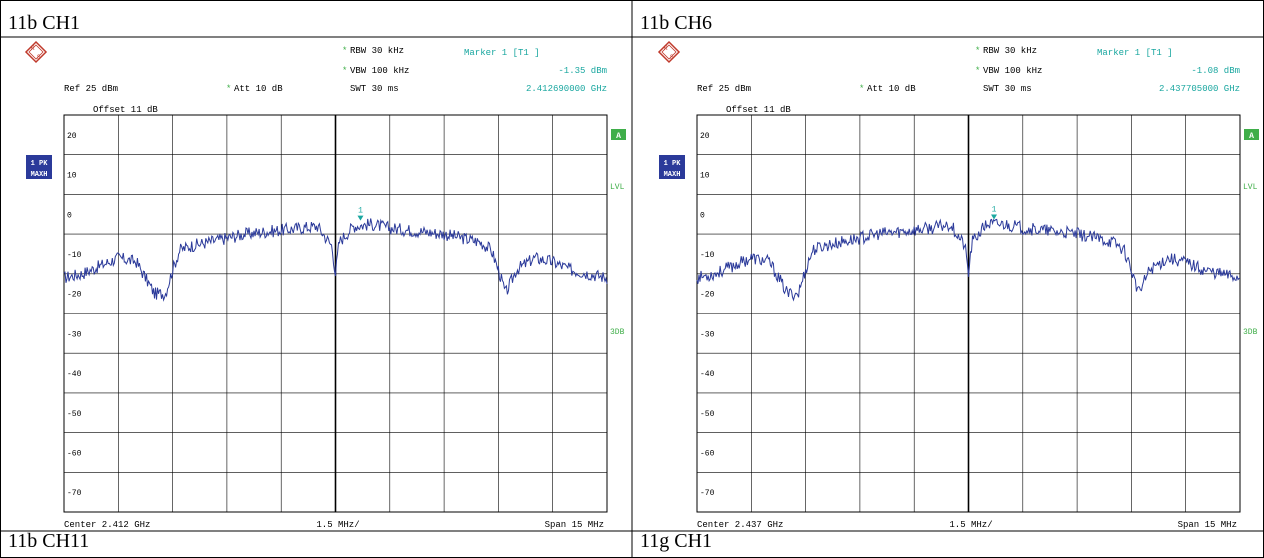 The width and height of the screenshot is (1264, 558). I want to click on cell-title-11b-ch11: 11b CH11, so click(49, 541).